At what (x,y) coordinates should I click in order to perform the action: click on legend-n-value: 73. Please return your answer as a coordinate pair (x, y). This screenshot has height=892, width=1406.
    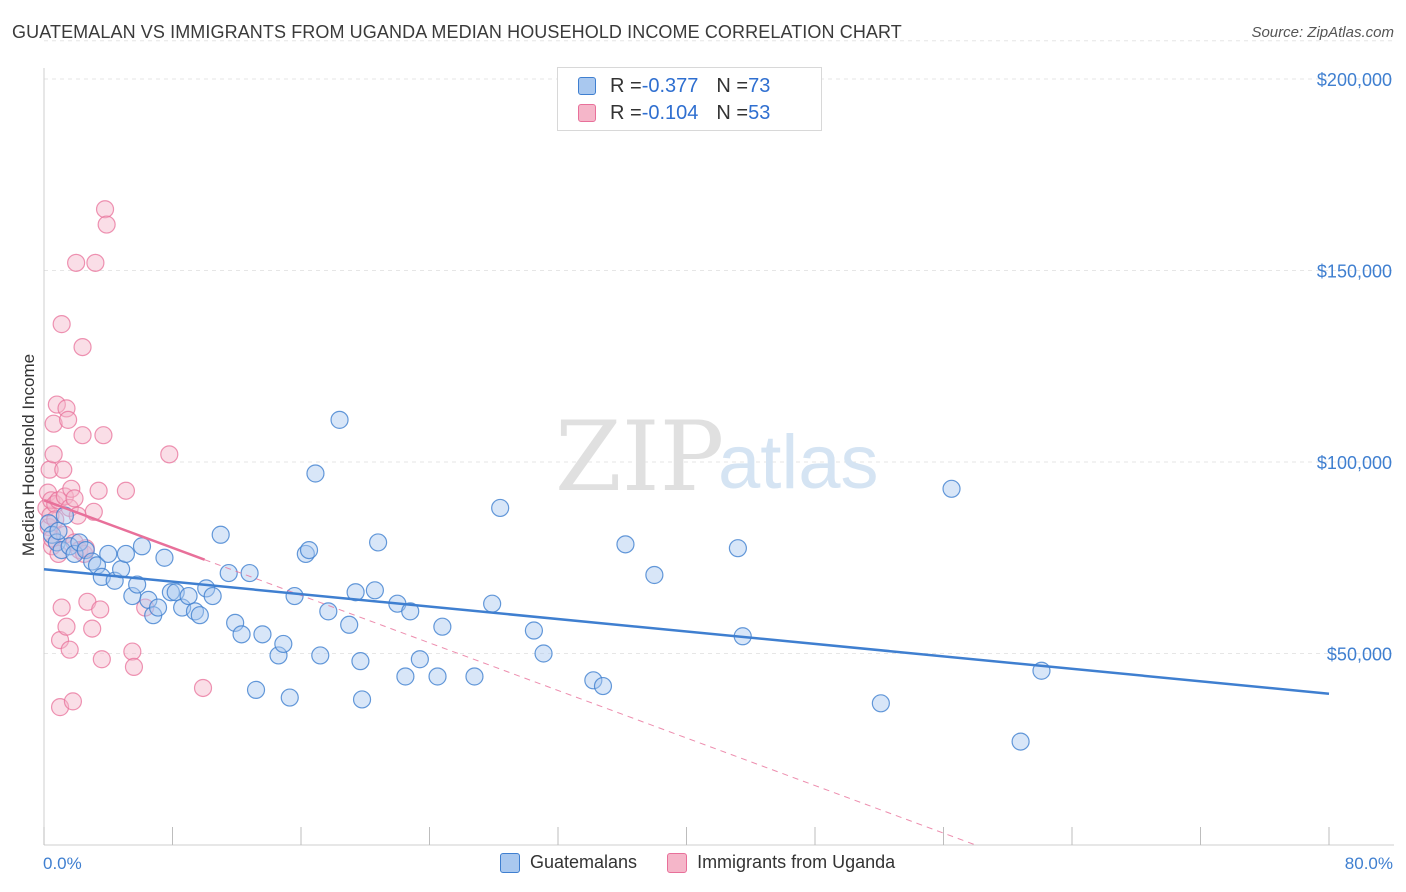
    Looking at the image, I should click on (759, 85).